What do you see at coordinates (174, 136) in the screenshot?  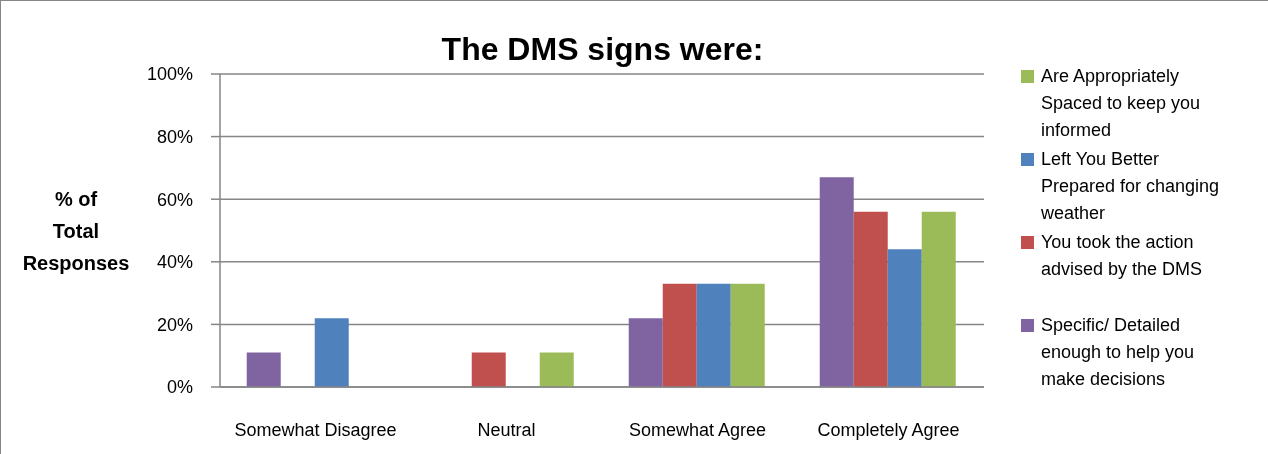 I see `y-tick-label: 80%` at bounding box center [174, 136].